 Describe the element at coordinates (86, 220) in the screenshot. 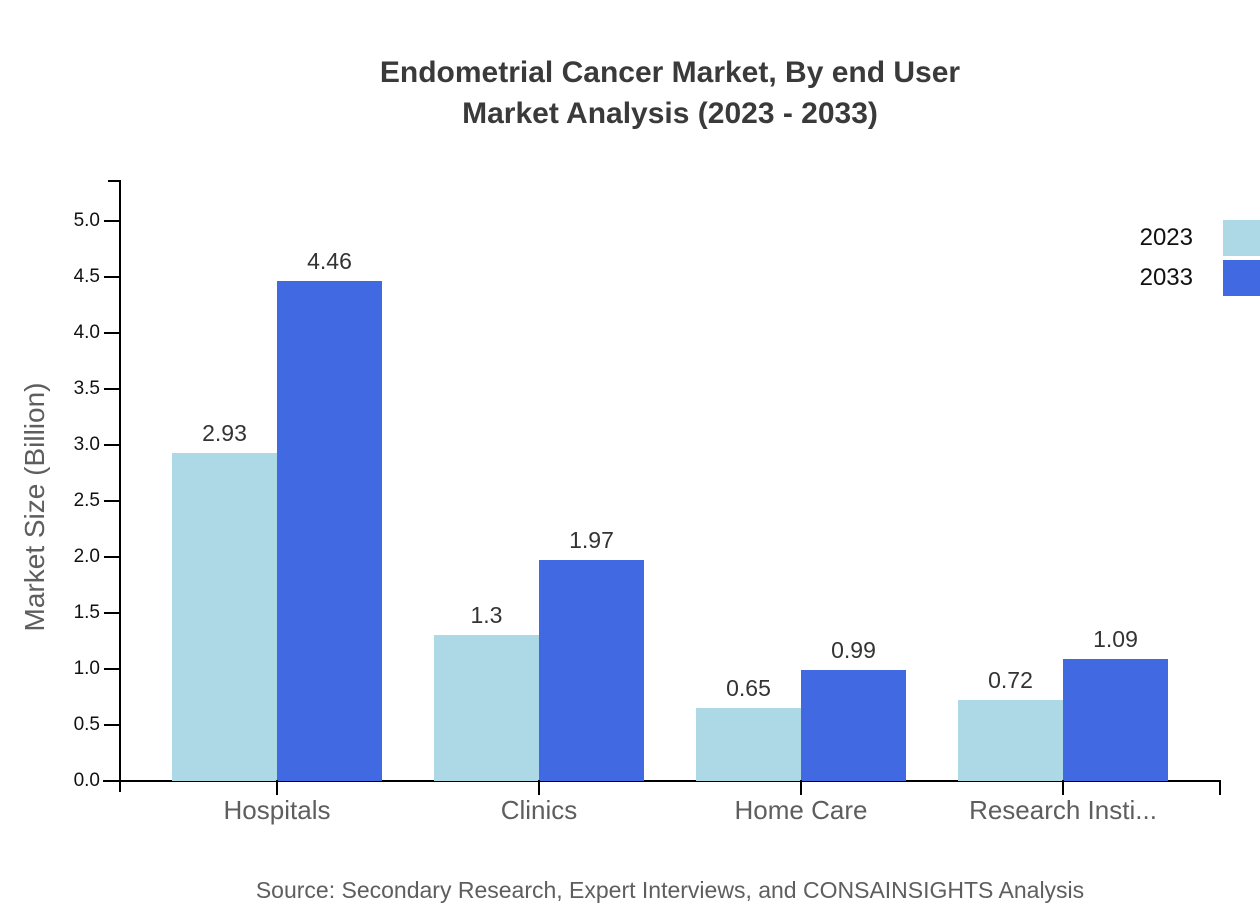

I see `y-tick-label: 5.0` at that location.